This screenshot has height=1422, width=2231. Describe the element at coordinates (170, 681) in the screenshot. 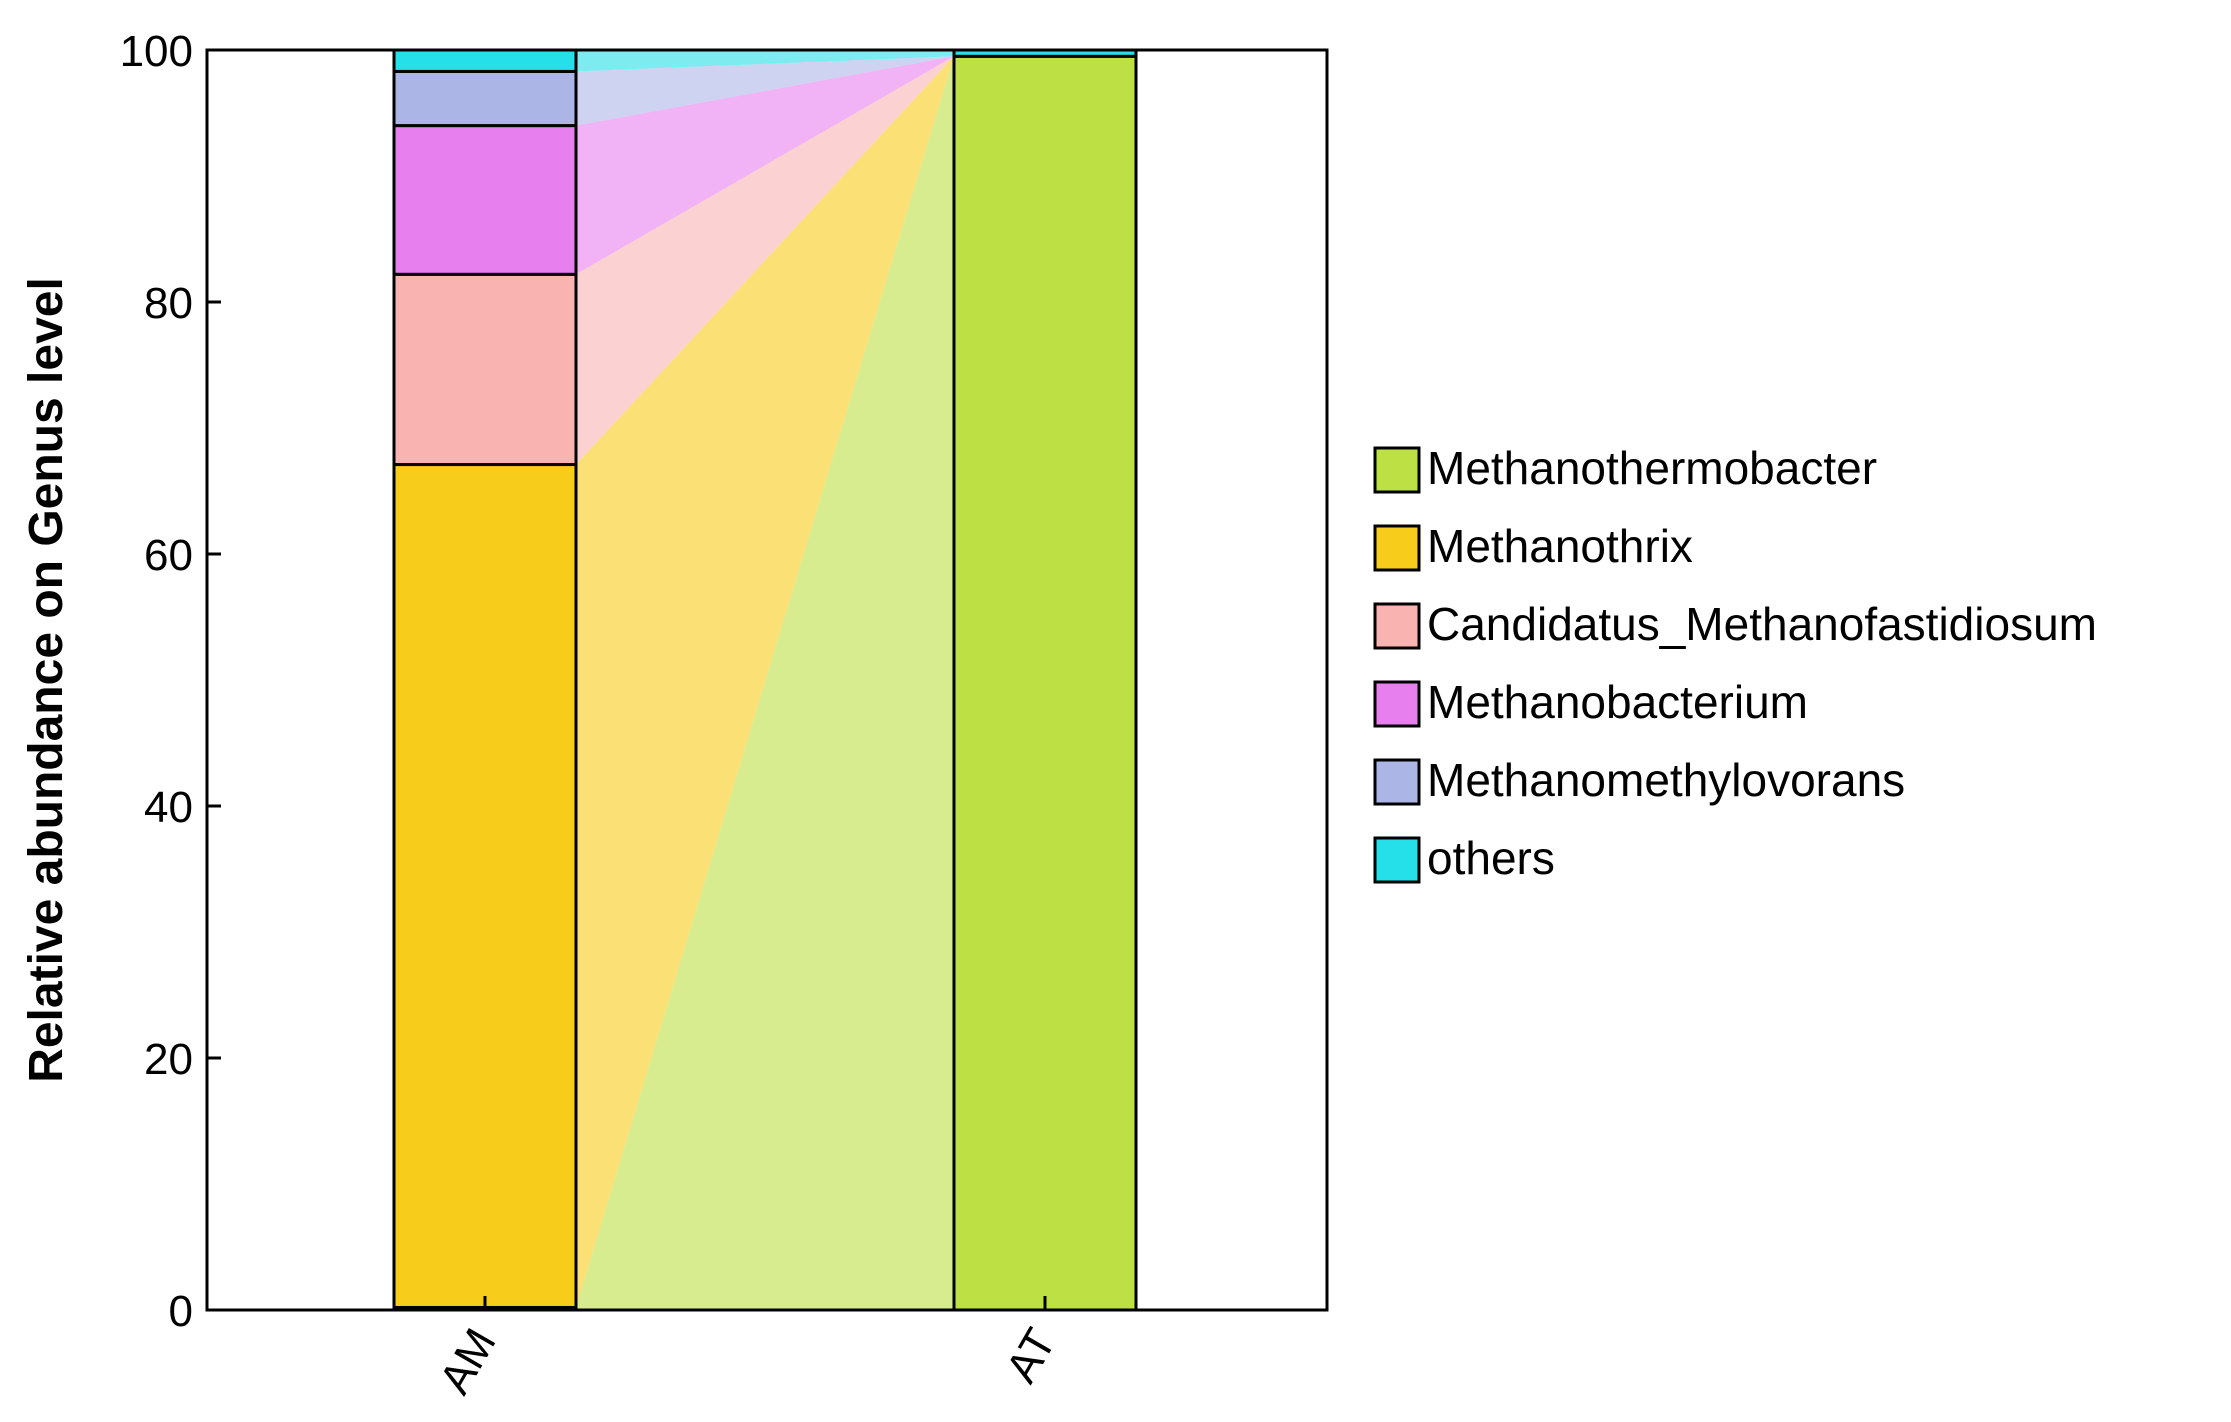

I see `y-axis: 0 20 40 60 80 100` at that location.